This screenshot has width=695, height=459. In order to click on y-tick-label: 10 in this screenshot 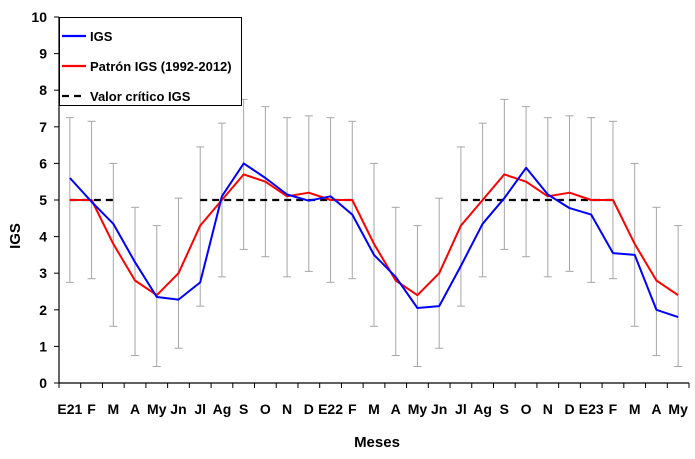, I will do `click(39, 17)`.